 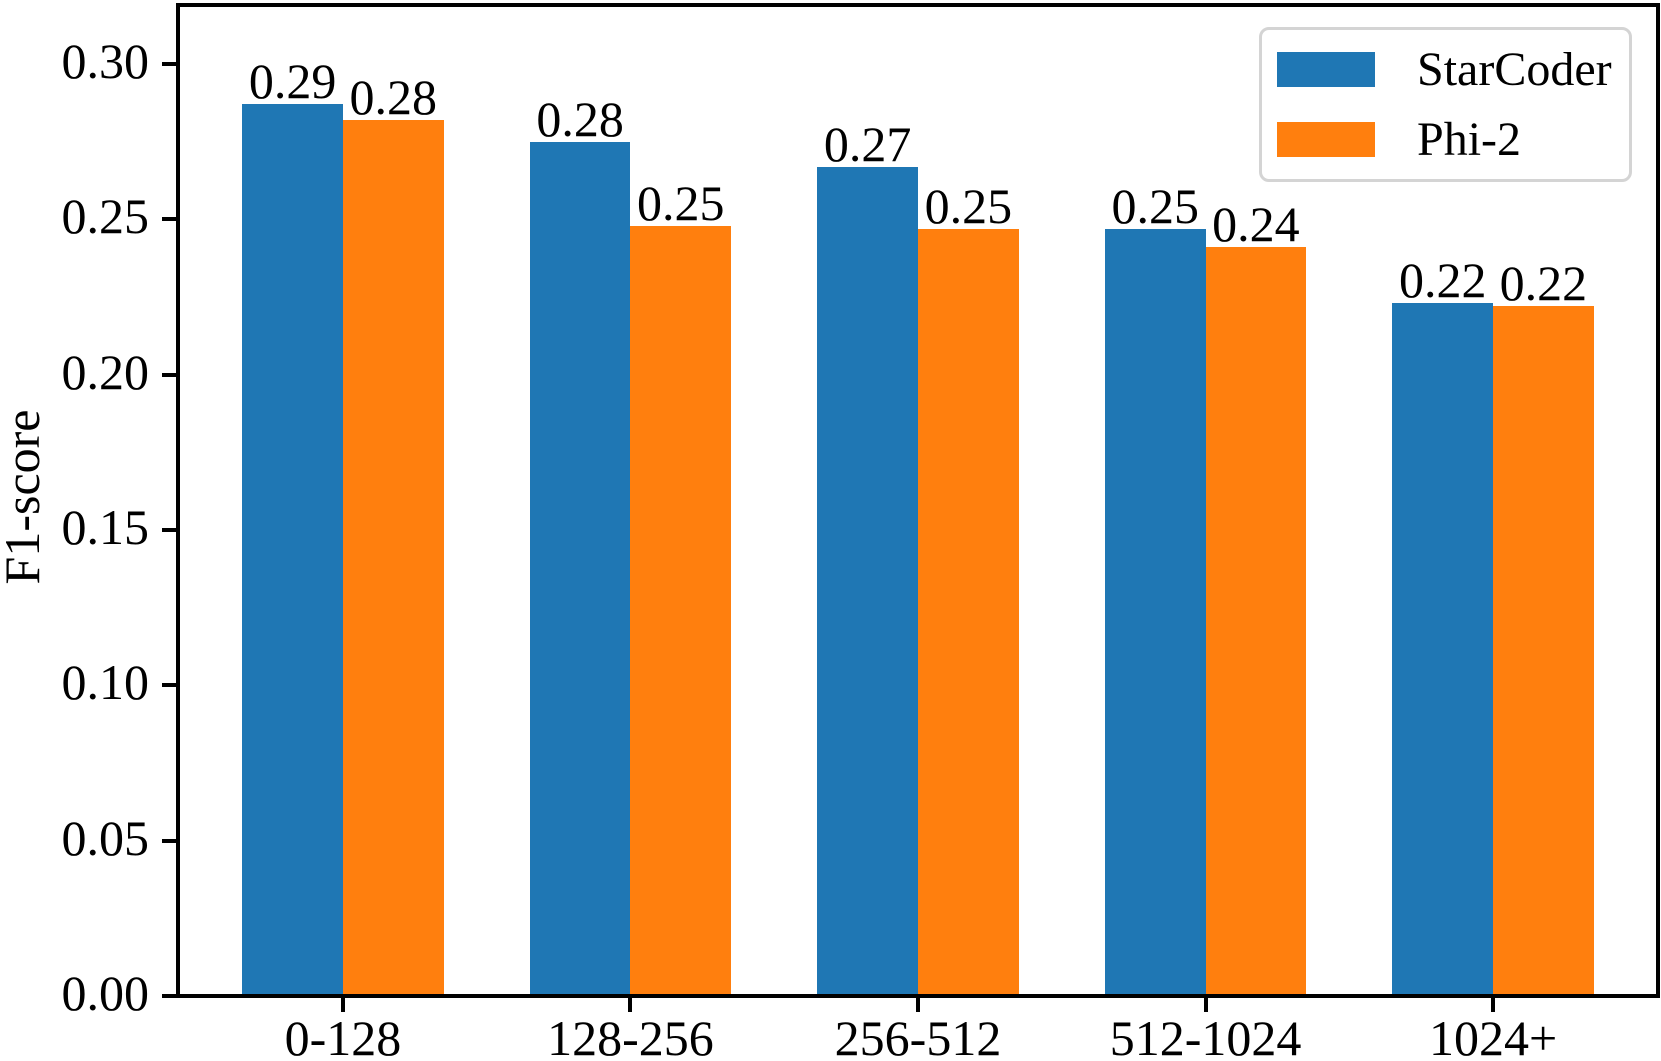 I want to click on bar-value-label-starcoder-256-512: 0.27, so click(x=867, y=143).